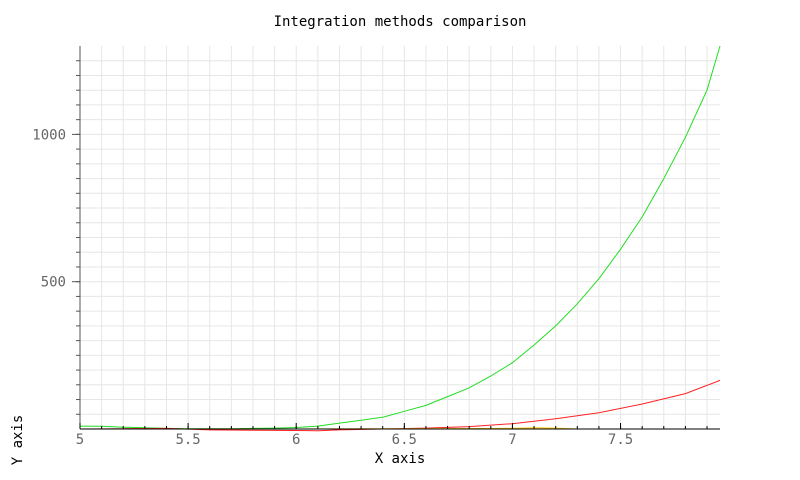 The width and height of the screenshot is (800, 480). Describe the element at coordinates (400, 22) in the screenshot. I see `chart-title: Integration methods comparison` at that location.